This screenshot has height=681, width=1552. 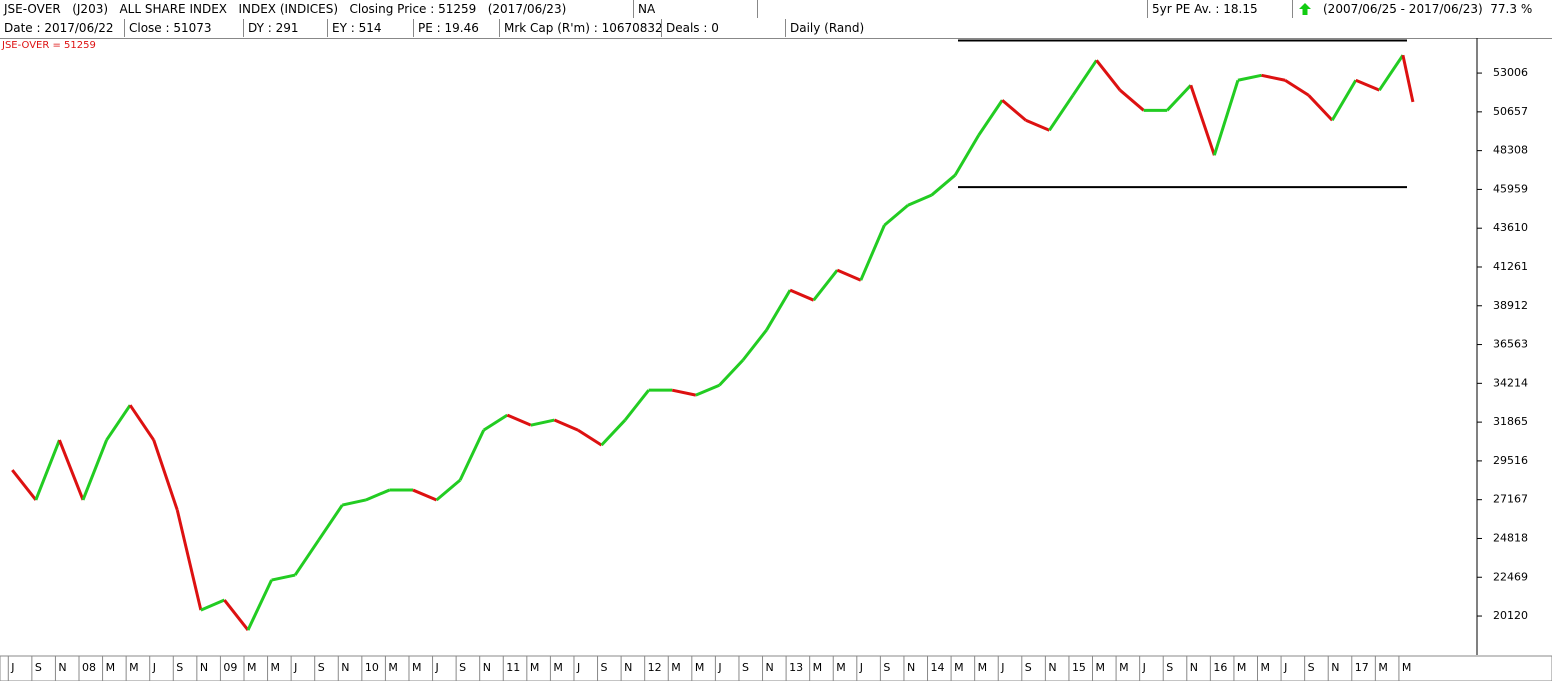 I want to click on y-tick-label: 29516, so click(x=1510, y=460).